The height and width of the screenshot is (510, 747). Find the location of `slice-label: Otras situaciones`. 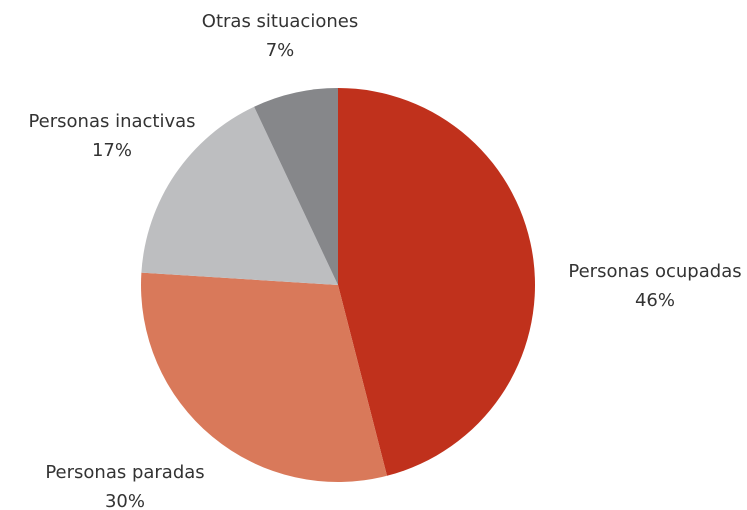

slice-label: Otras situaciones is located at coordinates (280, 21).